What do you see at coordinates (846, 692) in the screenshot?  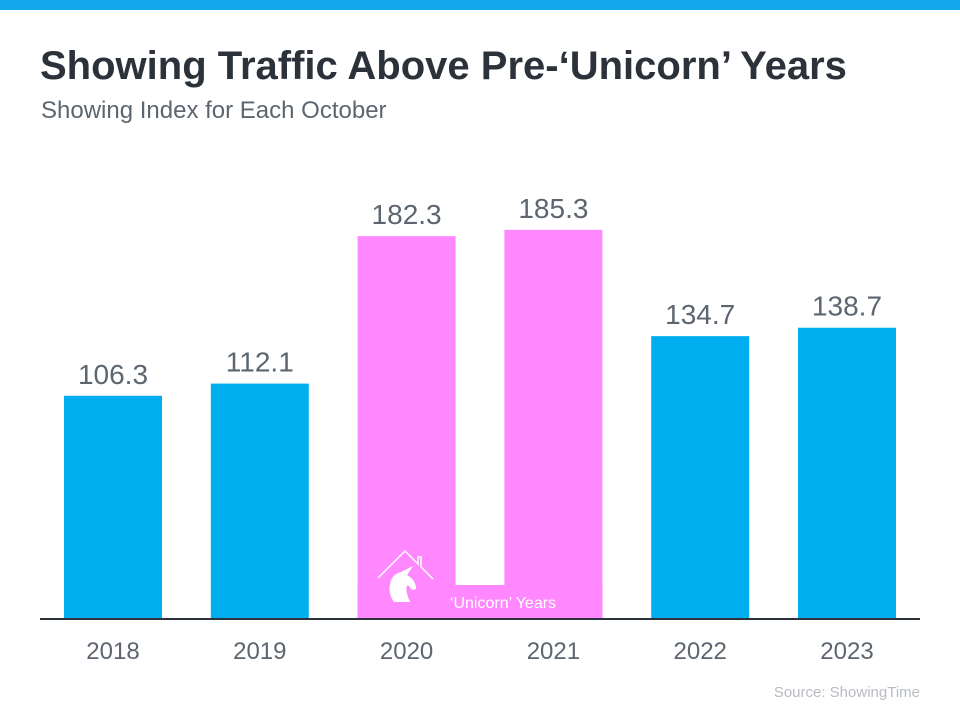 I see `source-note: Source: ShowingTime` at bounding box center [846, 692].